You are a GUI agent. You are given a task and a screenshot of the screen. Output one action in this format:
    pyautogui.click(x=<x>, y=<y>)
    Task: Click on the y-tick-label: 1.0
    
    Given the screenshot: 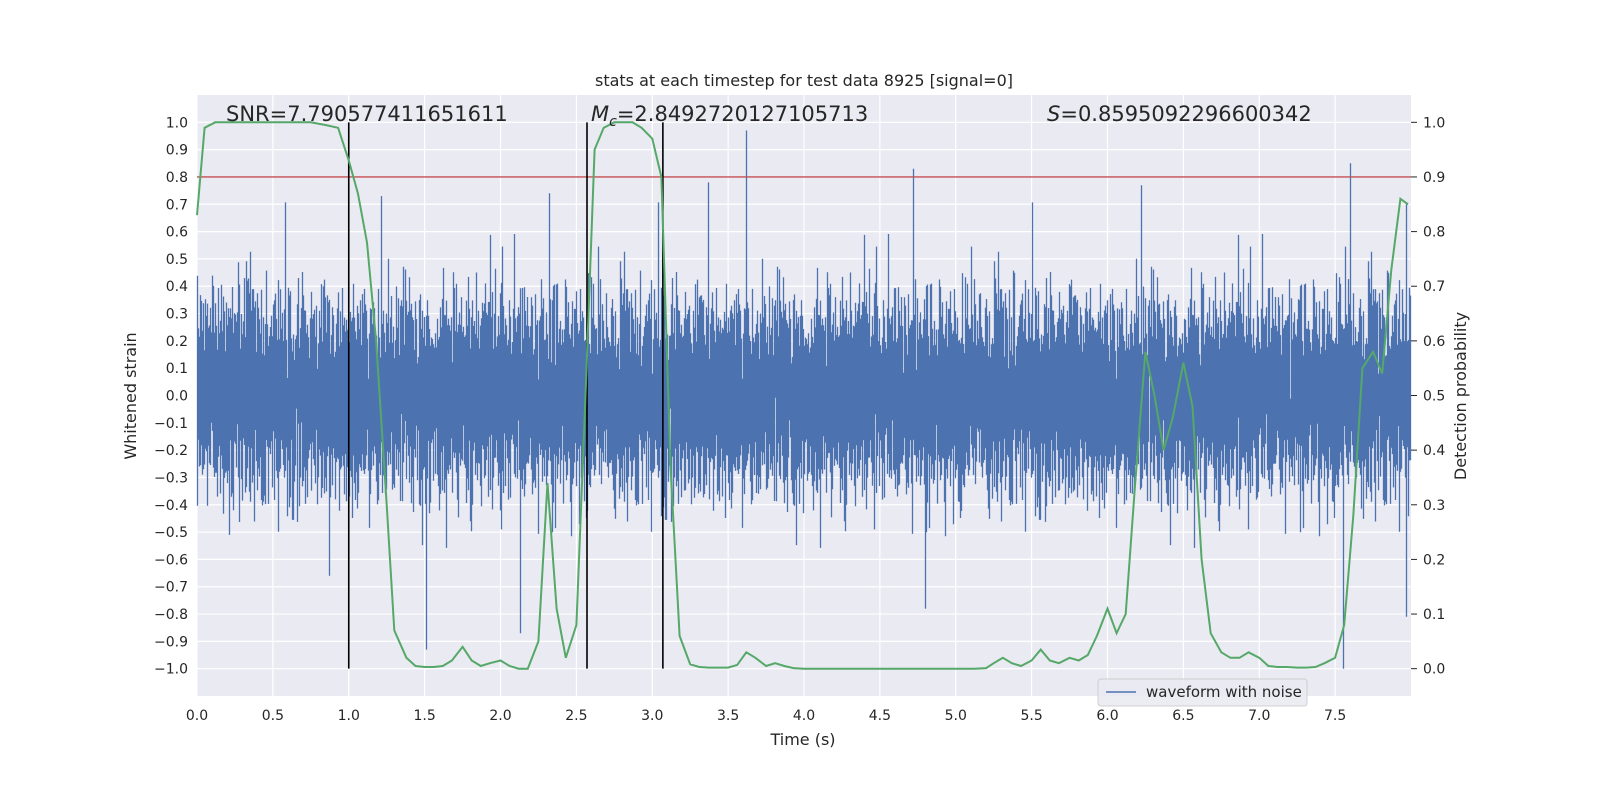 What is the action you would take?
    pyautogui.click(x=177, y=123)
    